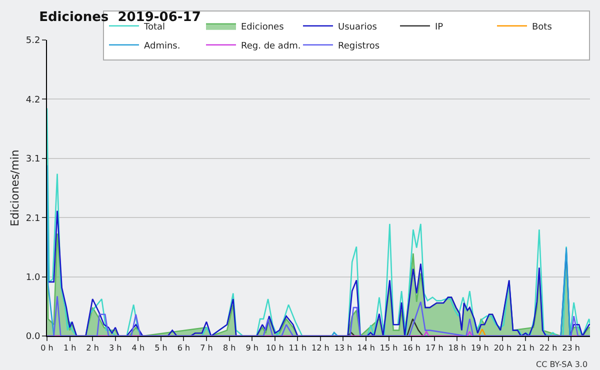 The width and height of the screenshot is (600, 370). What do you see at coordinates (115, 348) in the screenshot?
I see `x-tick-label: 3 h` at bounding box center [115, 348].